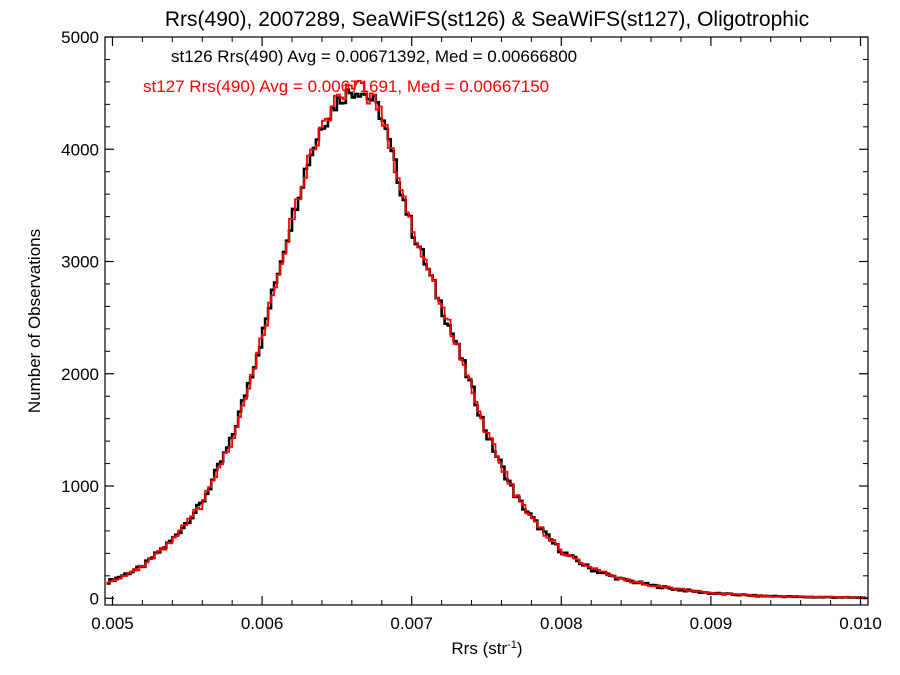 The height and width of the screenshot is (675, 900). What do you see at coordinates (80, 37) in the screenshot?
I see `y-tick-label: 5000` at bounding box center [80, 37].